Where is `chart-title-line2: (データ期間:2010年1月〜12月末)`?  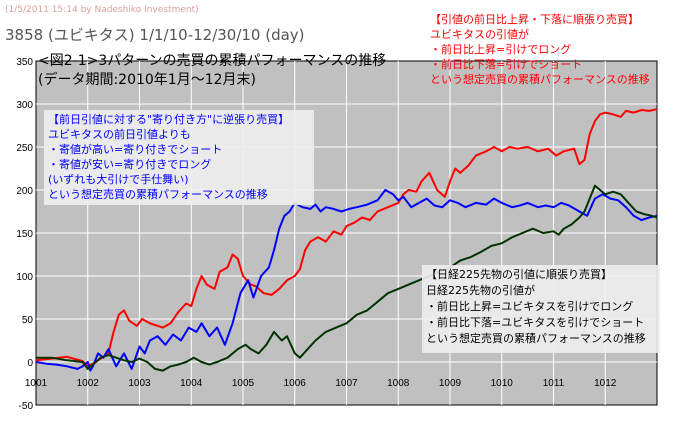
chart-title-line2: (データ期間:2010年1月〜12月末) is located at coordinates (147, 79).